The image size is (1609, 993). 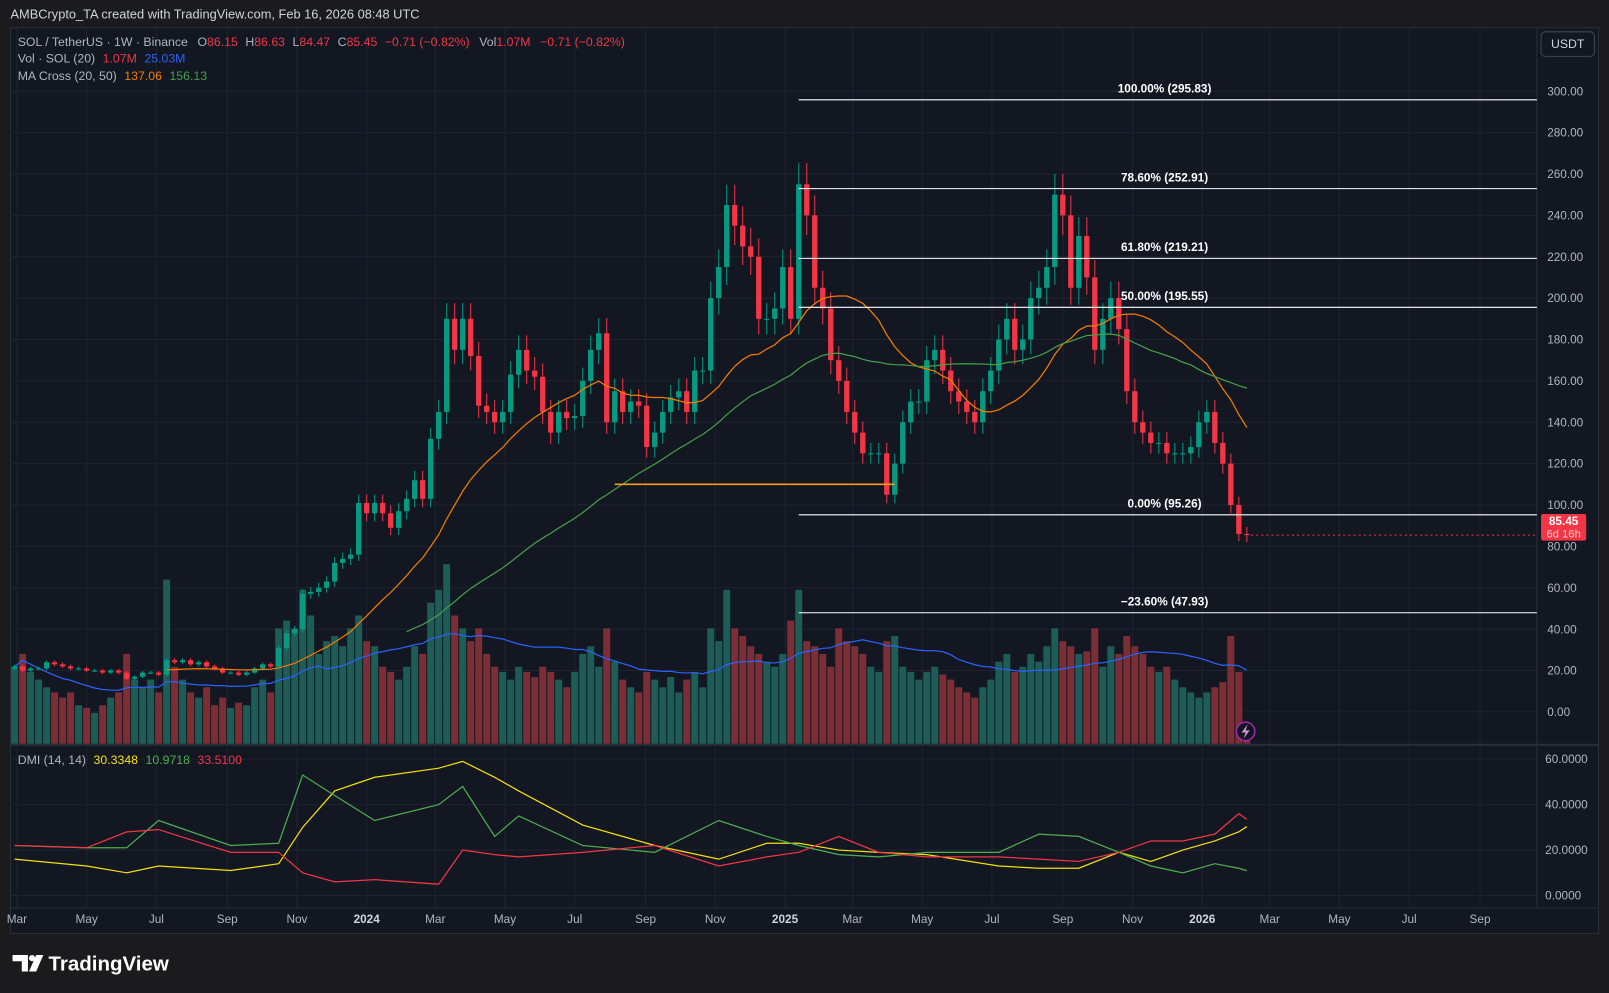 I want to click on change-value-2: −0.71 (−0.82%), so click(x=582, y=42).